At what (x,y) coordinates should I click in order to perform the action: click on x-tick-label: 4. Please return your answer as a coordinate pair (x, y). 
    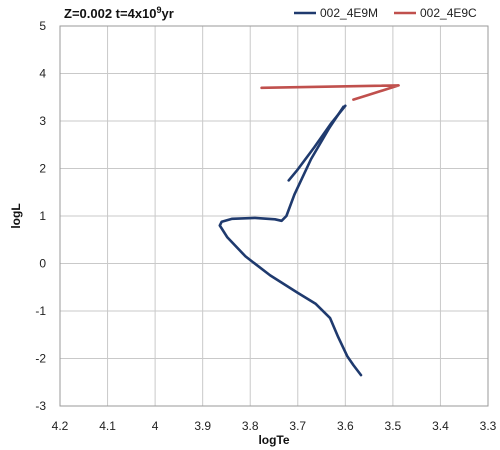
    Looking at the image, I should click on (155, 426).